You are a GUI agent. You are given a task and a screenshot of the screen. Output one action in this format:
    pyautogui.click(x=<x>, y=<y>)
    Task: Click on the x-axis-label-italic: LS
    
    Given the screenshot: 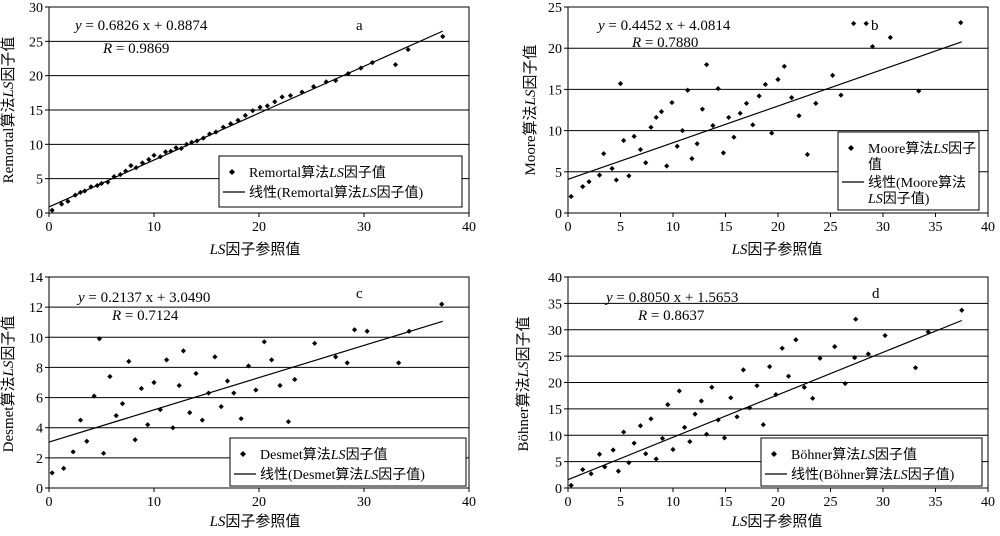 What is the action you would take?
    pyautogui.click(x=739, y=522)
    